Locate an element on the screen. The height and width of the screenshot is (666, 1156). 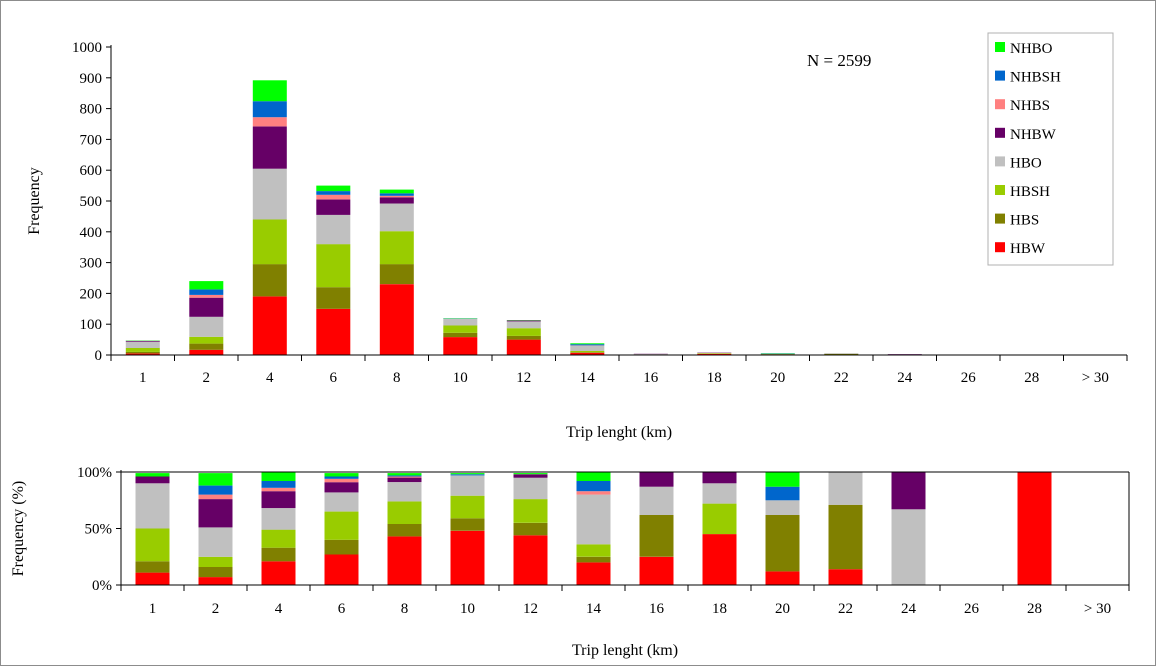
y-tick-label: 900 is located at coordinates (91, 79).